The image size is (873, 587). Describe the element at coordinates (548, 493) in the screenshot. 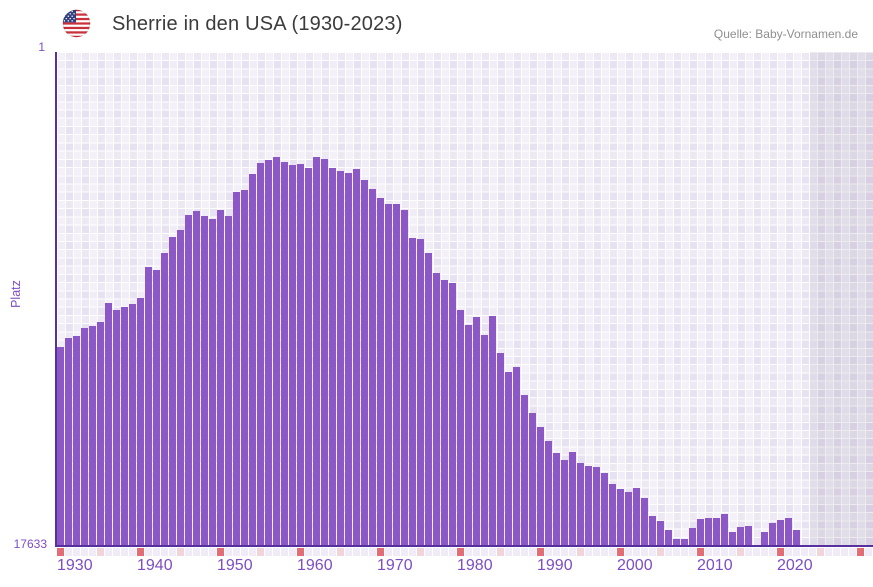

I see `bar-1991` at that location.